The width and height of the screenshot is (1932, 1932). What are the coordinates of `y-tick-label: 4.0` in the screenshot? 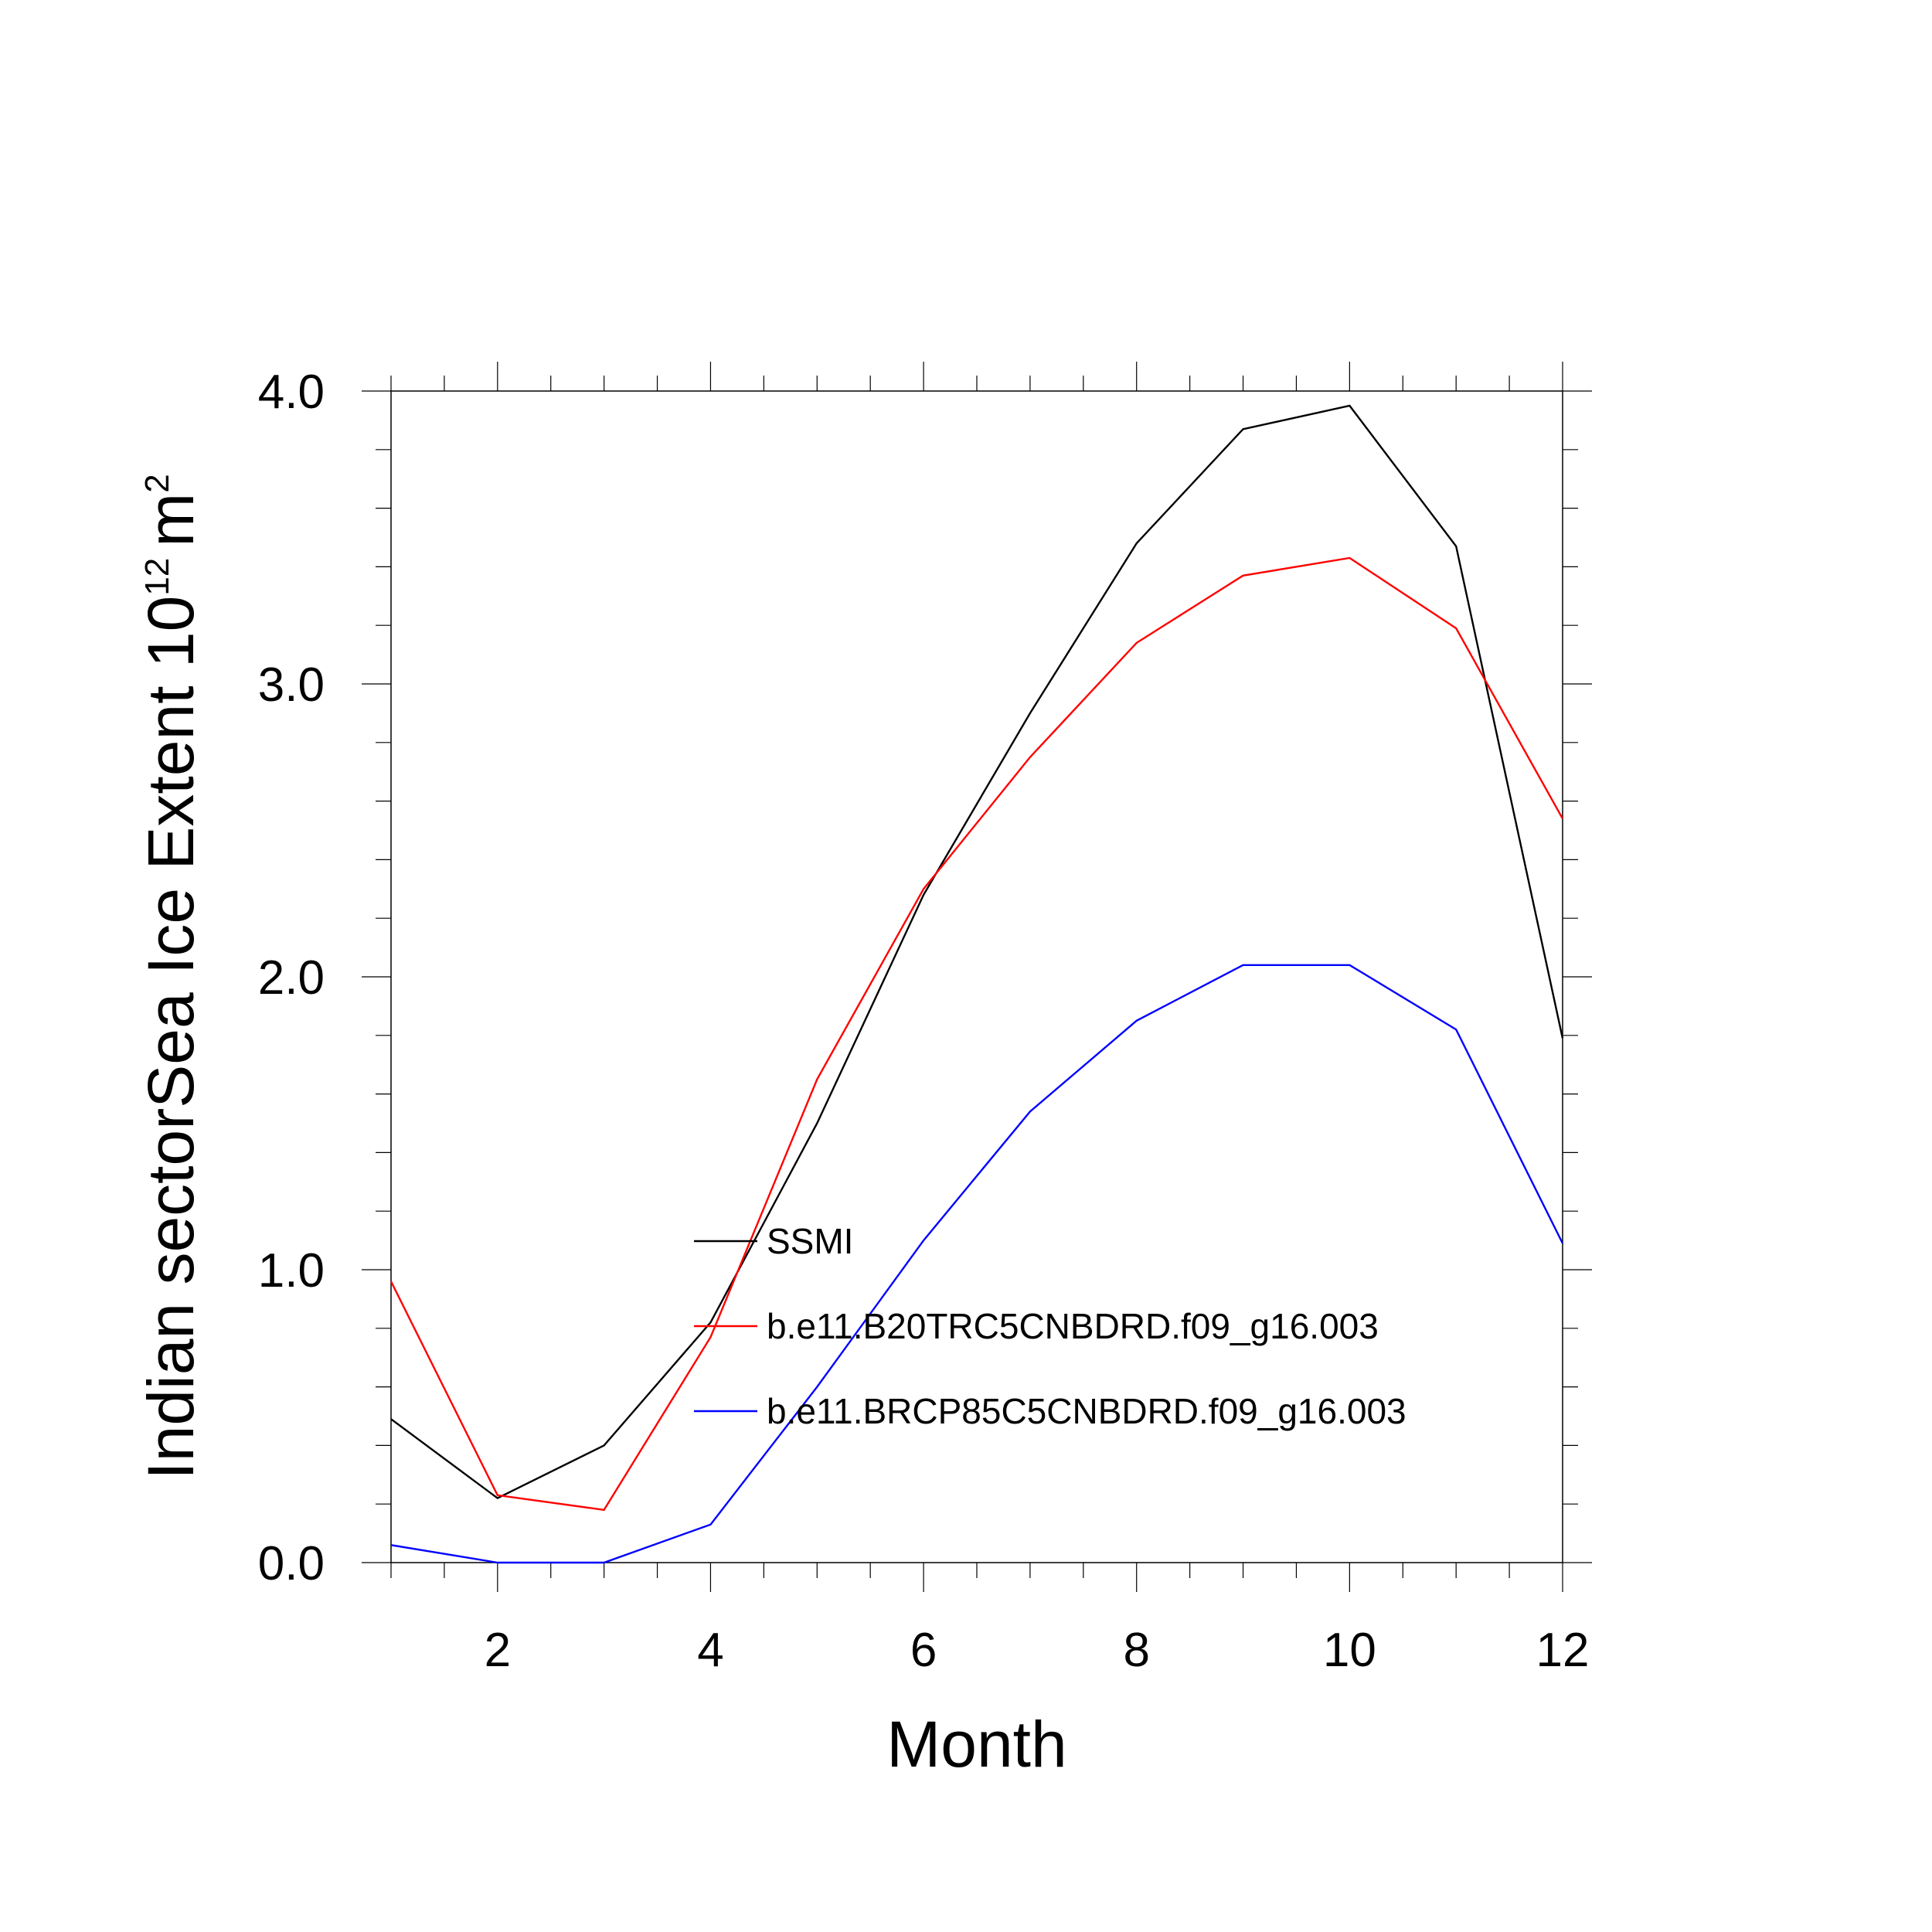 It's located at (291, 392).